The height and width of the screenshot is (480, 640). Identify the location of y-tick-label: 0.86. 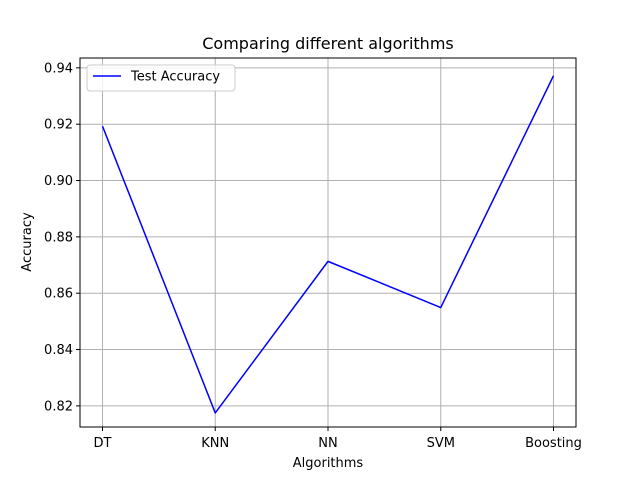
(58, 294).